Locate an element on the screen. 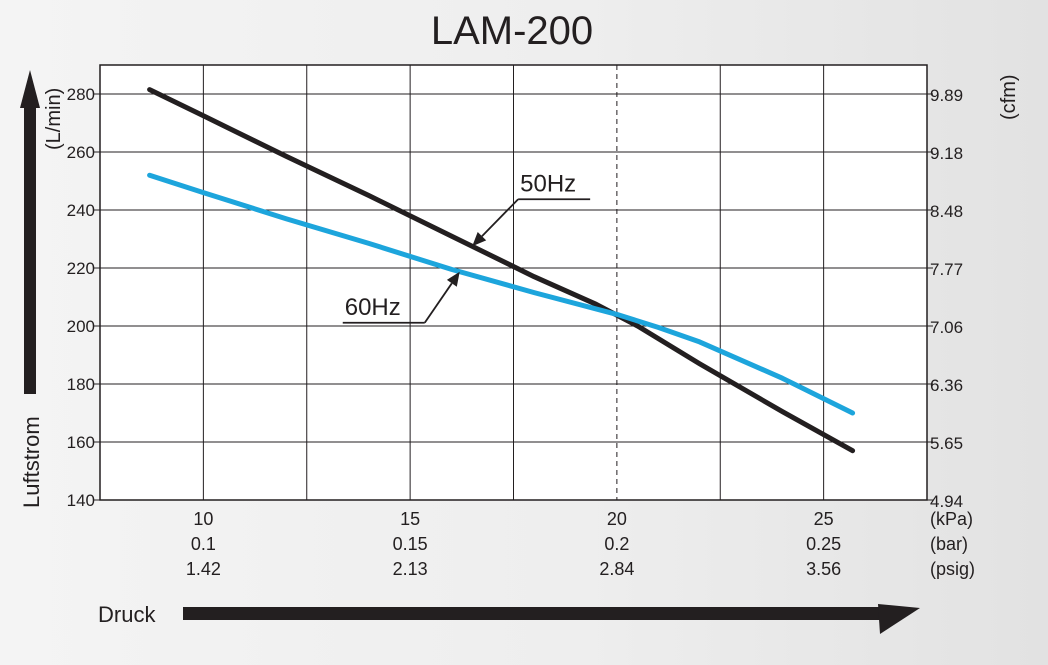 The image size is (1048, 665). annotation-label-50Hz: 50Hz is located at coordinates (548, 183).